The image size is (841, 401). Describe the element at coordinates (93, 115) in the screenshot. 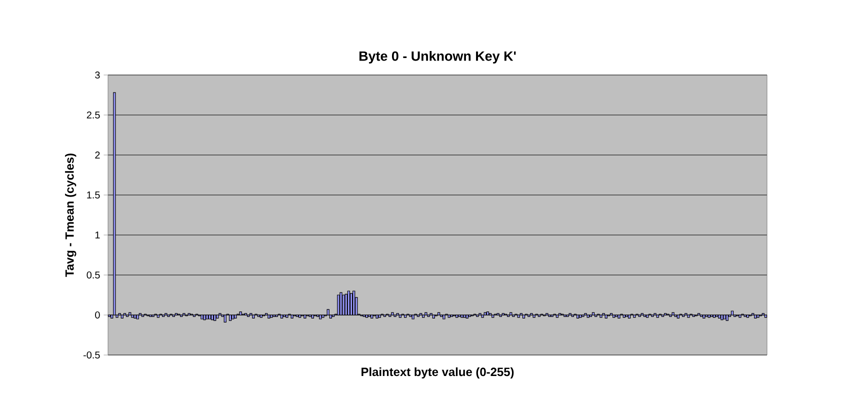

I see `y-tick-label: 2.5` at that location.